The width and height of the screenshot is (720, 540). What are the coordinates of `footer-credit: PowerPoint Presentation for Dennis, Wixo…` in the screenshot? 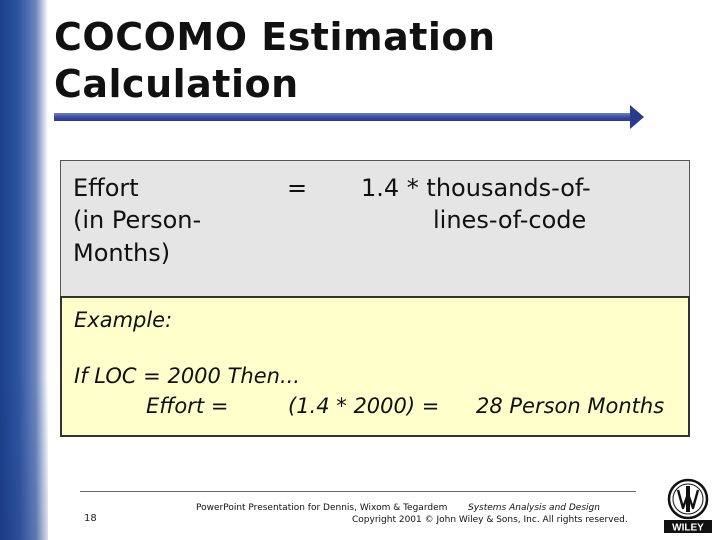 It's located at (322, 508).